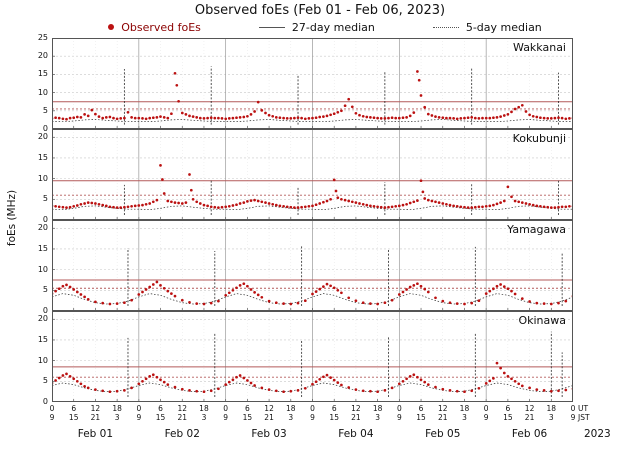 The image size is (640, 457). I want to click on legend-observed-label: Observed foEs, so click(161, 27).